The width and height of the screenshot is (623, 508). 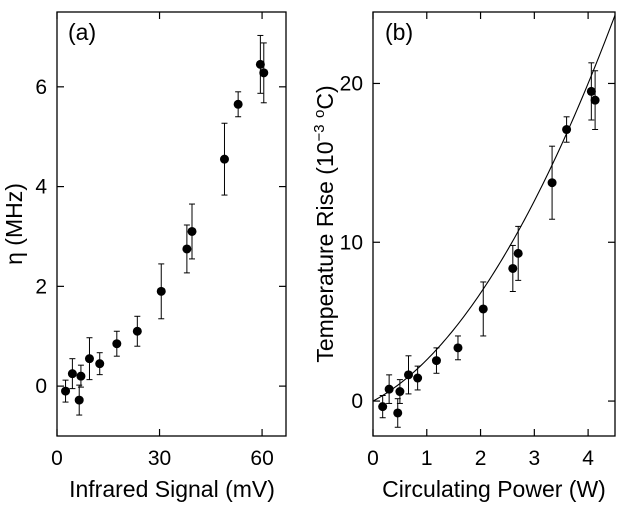 I want to click on x-tick-label: 30, so click(x=159, y=458).